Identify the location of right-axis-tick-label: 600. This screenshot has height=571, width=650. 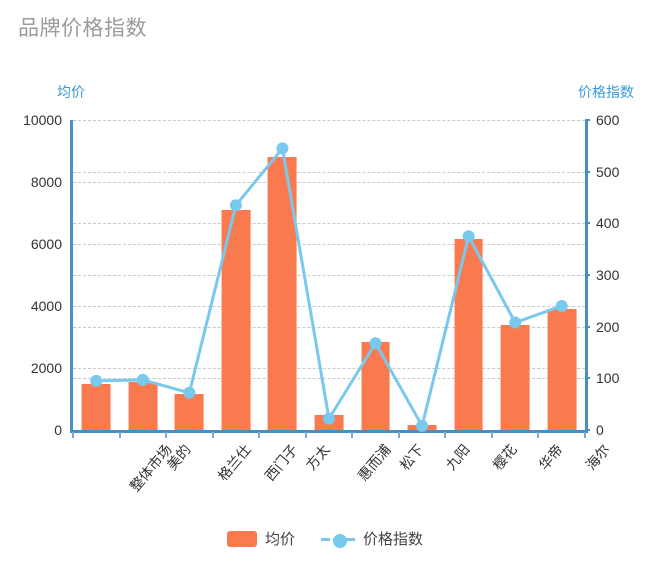
(608, 120).